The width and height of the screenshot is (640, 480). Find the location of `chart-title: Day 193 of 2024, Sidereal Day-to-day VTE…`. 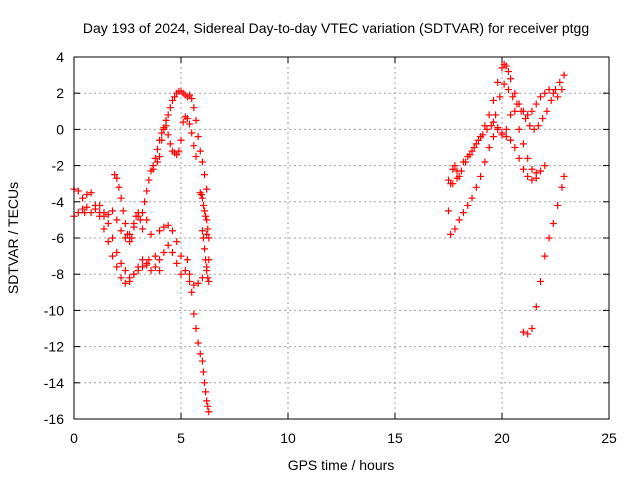

chart-title: Day 193 of 2024, Sidereal Day-to-day VTE… is located at coordinates (336, 28).